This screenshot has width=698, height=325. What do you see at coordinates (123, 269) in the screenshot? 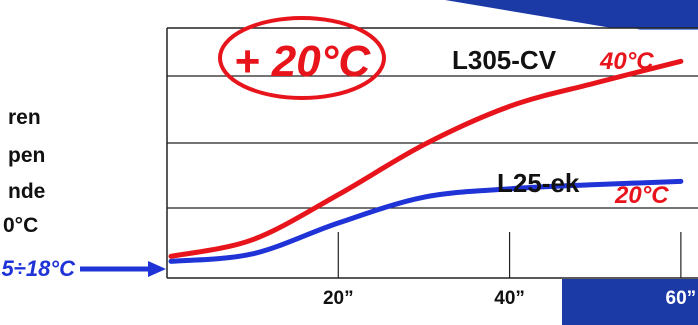
I see `arrow-right-icon` at bounding box center [123, 269].